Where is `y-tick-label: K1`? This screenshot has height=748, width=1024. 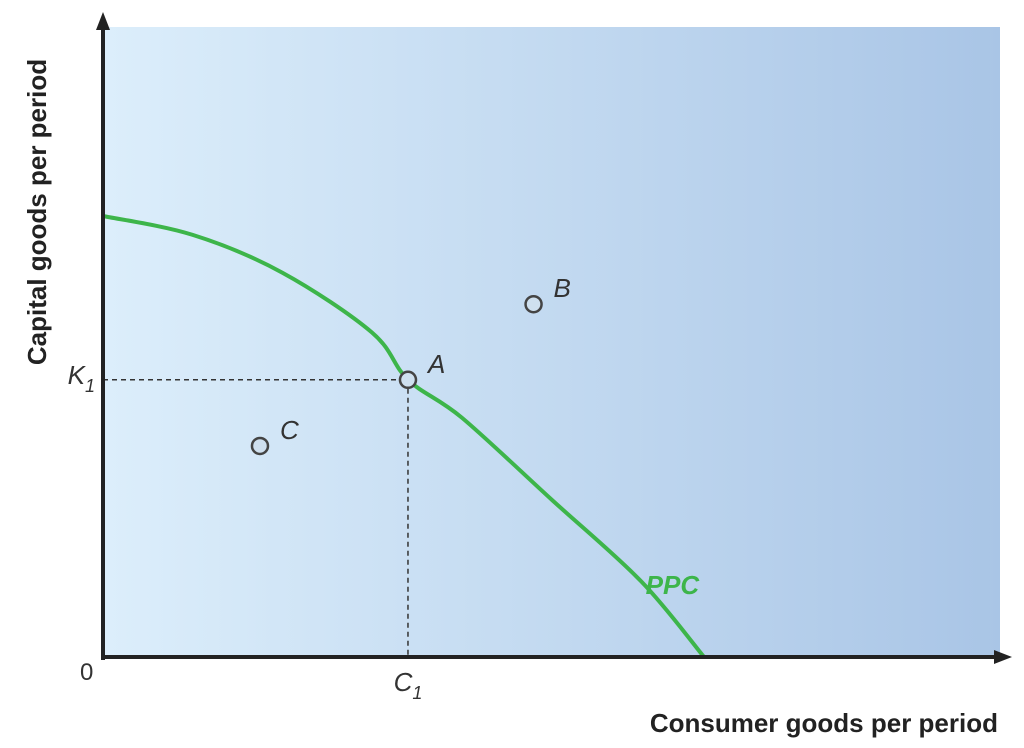
y-tick-label: K1 is located at coordinates (81, 378).